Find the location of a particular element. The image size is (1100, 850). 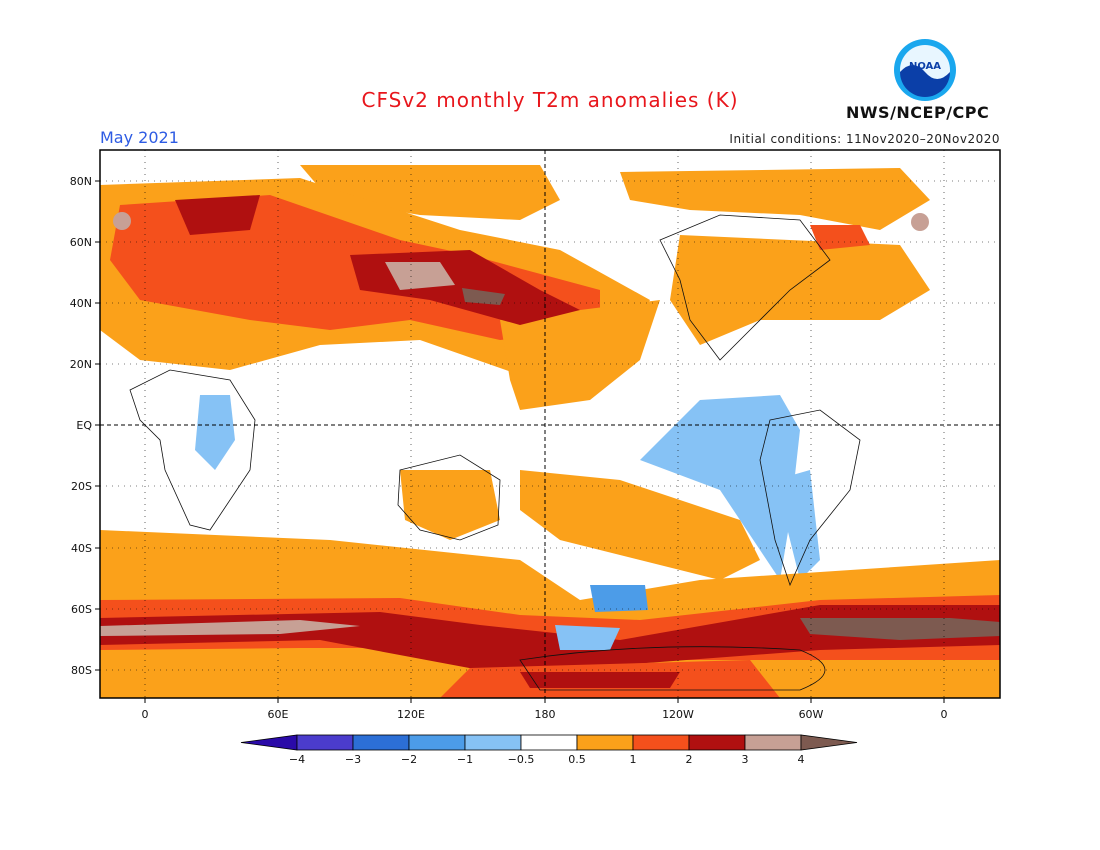

colorbar-tick-label: −3 is located at coordinates (353, 759).